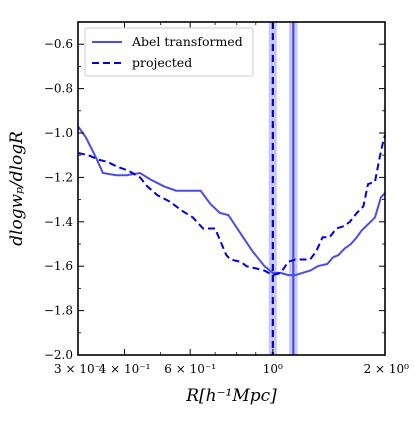 The image size is (415, 422). Describe the element at coordinates (59, 222) in the screenshot. I see `y-tick-label: −1.4` at that location.